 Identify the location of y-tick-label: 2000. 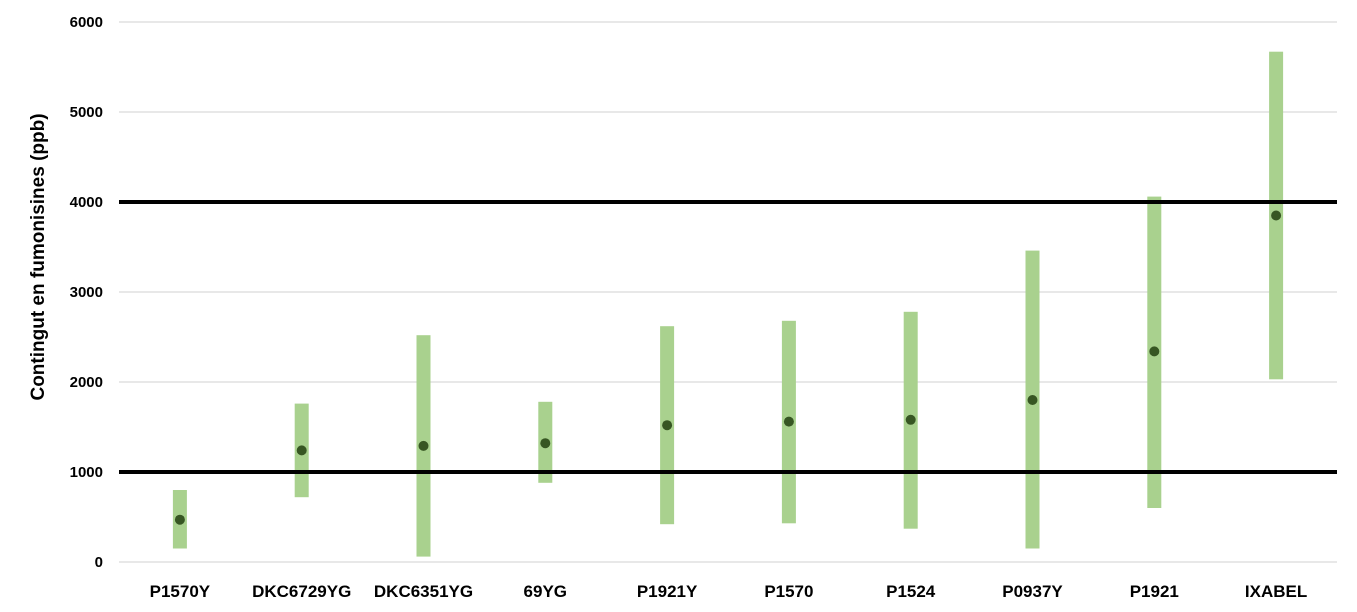
(86, 382).